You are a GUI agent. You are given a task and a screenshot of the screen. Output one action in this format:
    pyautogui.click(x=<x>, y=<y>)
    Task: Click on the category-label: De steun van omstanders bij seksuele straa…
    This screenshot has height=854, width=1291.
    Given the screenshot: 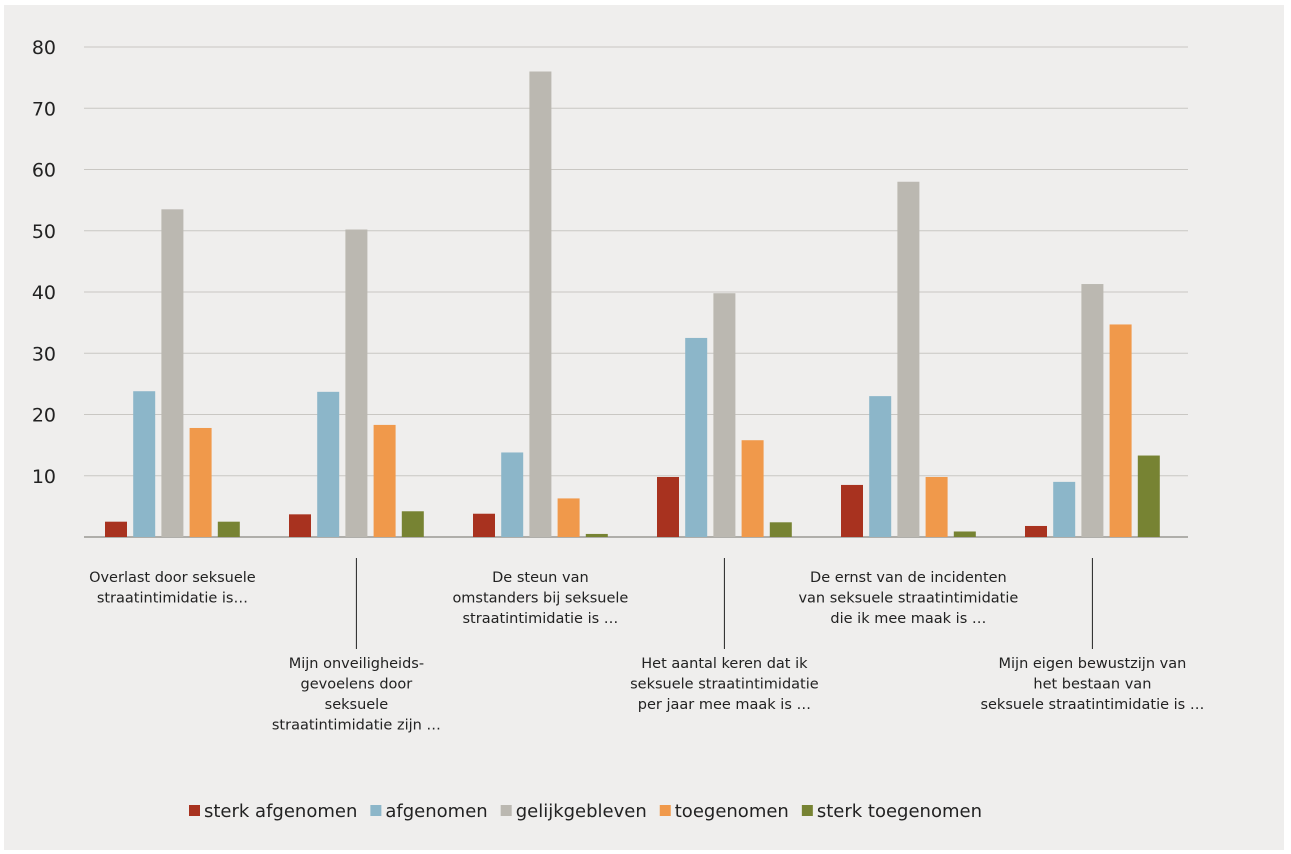 What is the action you would take?
    pyautogui.click(x=540, y=598)
    